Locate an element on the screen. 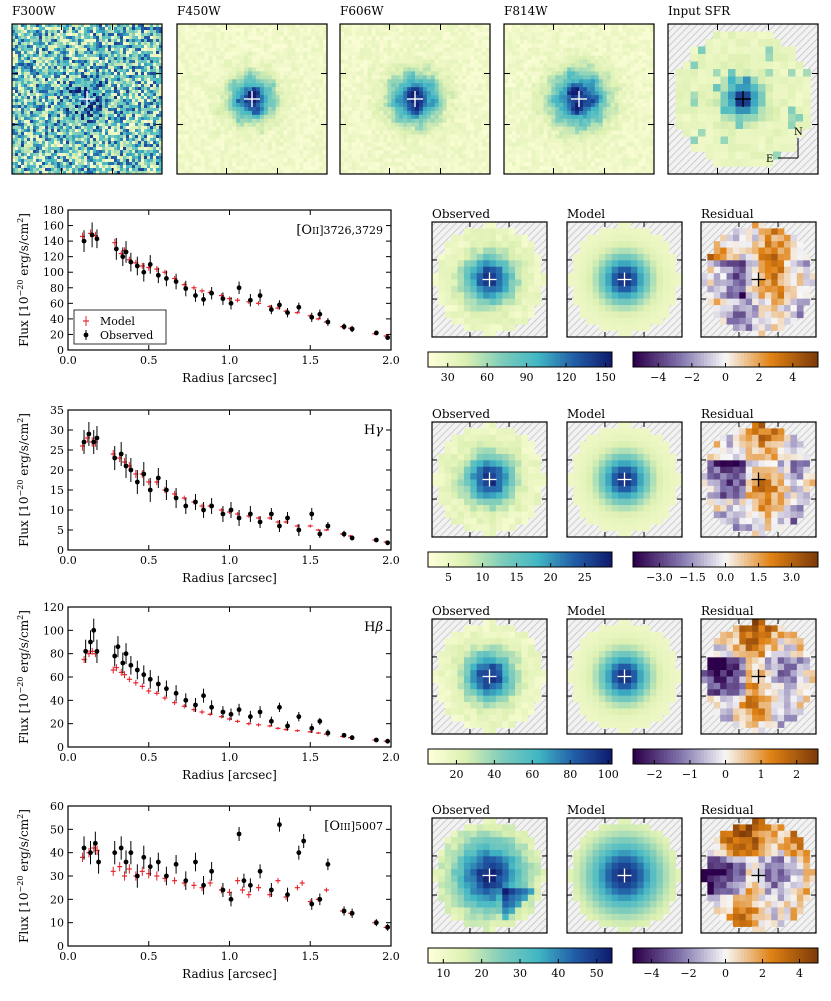 The width and height of the screenshot is (831, 1001). image-panel-label: F300W is located at coordinates (34, 11).